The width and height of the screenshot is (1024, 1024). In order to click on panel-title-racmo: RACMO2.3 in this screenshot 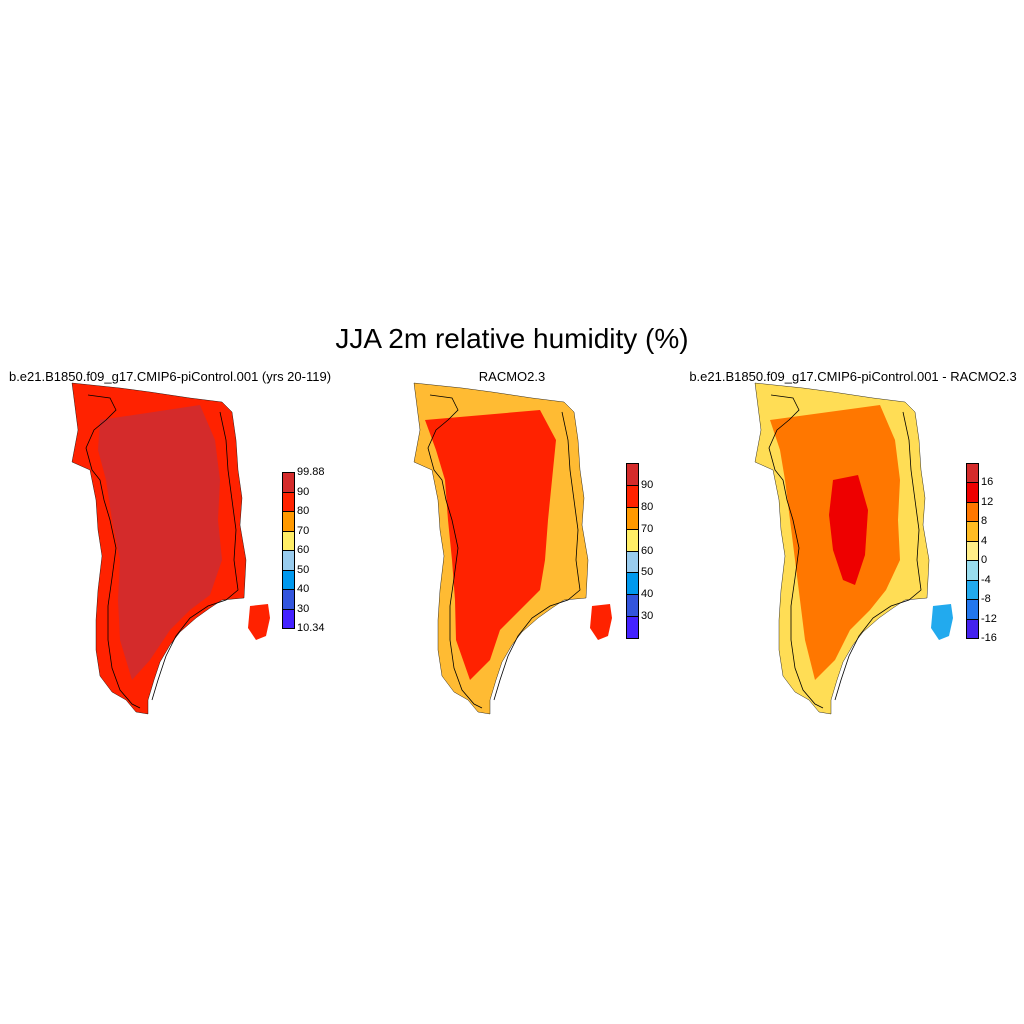, I will do `click(512, 376)`.